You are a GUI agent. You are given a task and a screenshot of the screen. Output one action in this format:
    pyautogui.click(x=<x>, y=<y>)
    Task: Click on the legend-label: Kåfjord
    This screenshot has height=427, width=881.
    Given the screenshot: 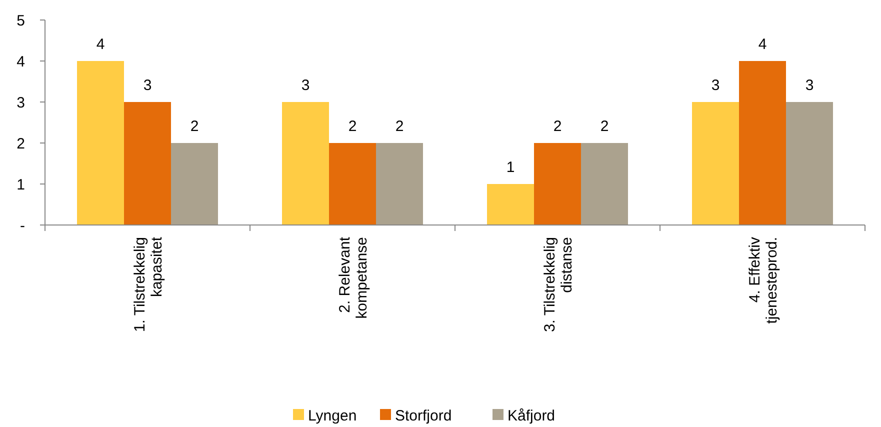 What is the action you would take?
    pyautogui.click(x=532, y=415)
    